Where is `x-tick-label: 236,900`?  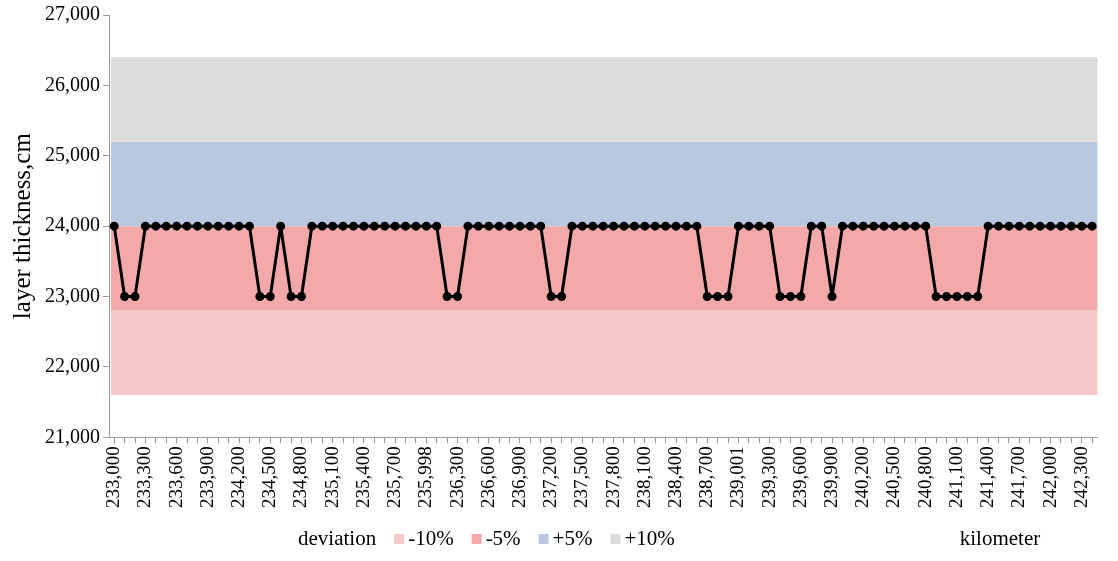 x-tick-label: 236,900 is located at coordinates (518, 477).